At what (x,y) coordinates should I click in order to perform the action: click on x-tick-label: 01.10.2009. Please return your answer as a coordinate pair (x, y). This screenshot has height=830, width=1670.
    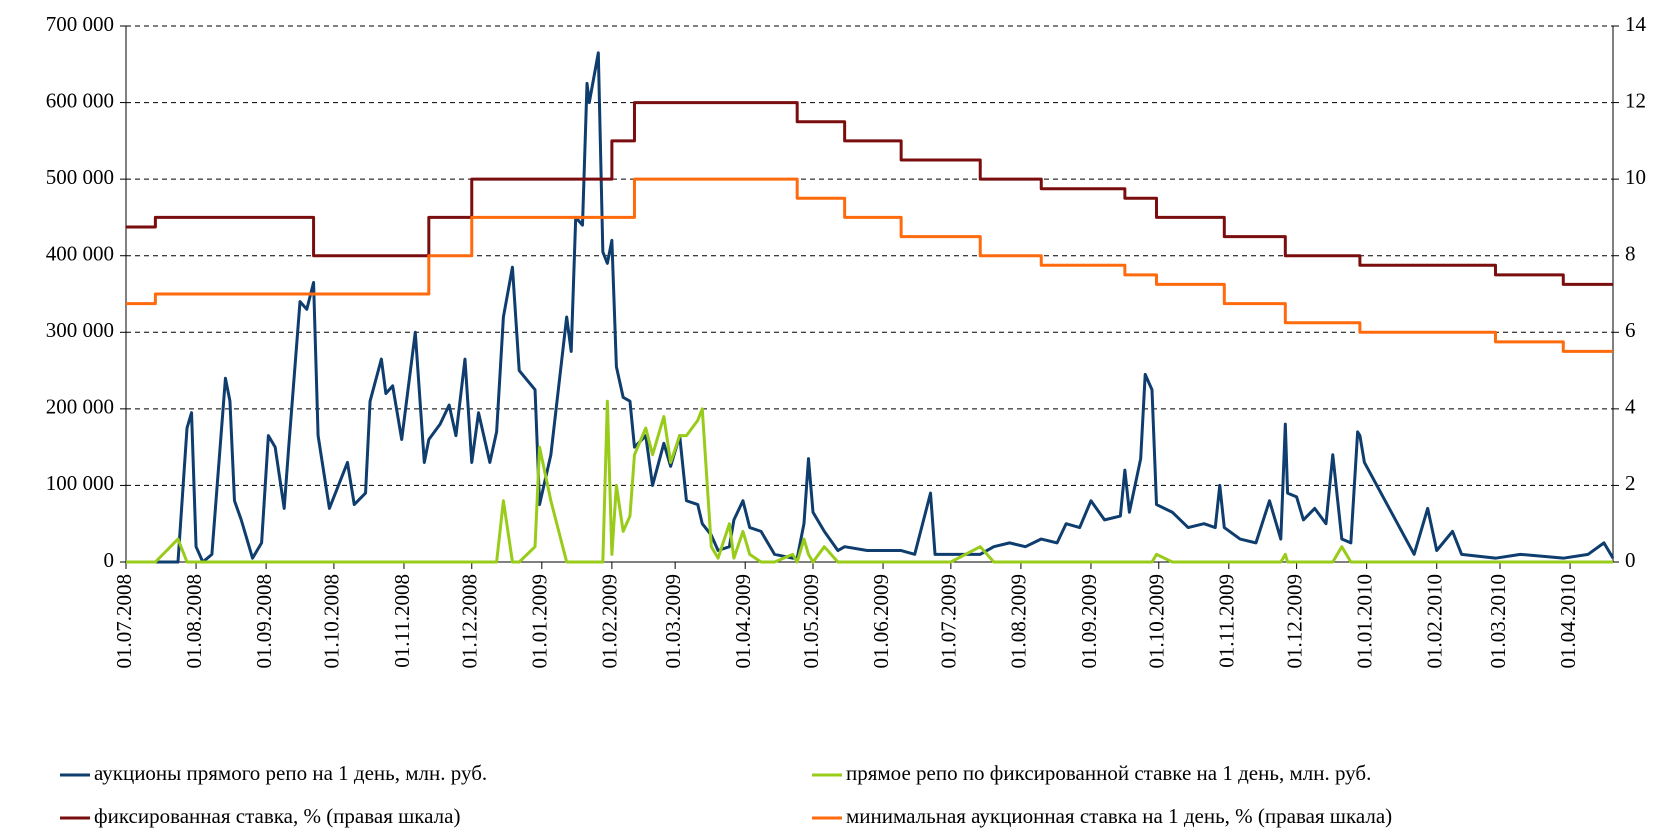
    Looking at the image, I should click on (1157, 621).